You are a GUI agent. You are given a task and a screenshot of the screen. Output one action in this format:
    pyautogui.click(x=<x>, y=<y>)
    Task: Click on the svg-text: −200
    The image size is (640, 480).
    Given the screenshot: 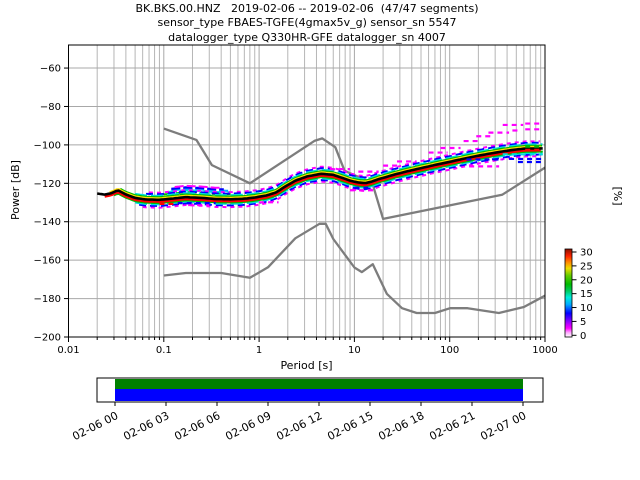 What is the action you would take?
    pyautogui.click(x=47, y=338)
    